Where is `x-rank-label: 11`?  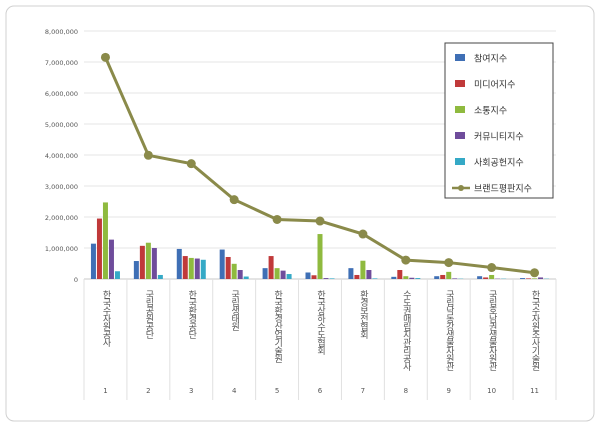 x-rank-label: 11 is located at coordinates (534, 391).